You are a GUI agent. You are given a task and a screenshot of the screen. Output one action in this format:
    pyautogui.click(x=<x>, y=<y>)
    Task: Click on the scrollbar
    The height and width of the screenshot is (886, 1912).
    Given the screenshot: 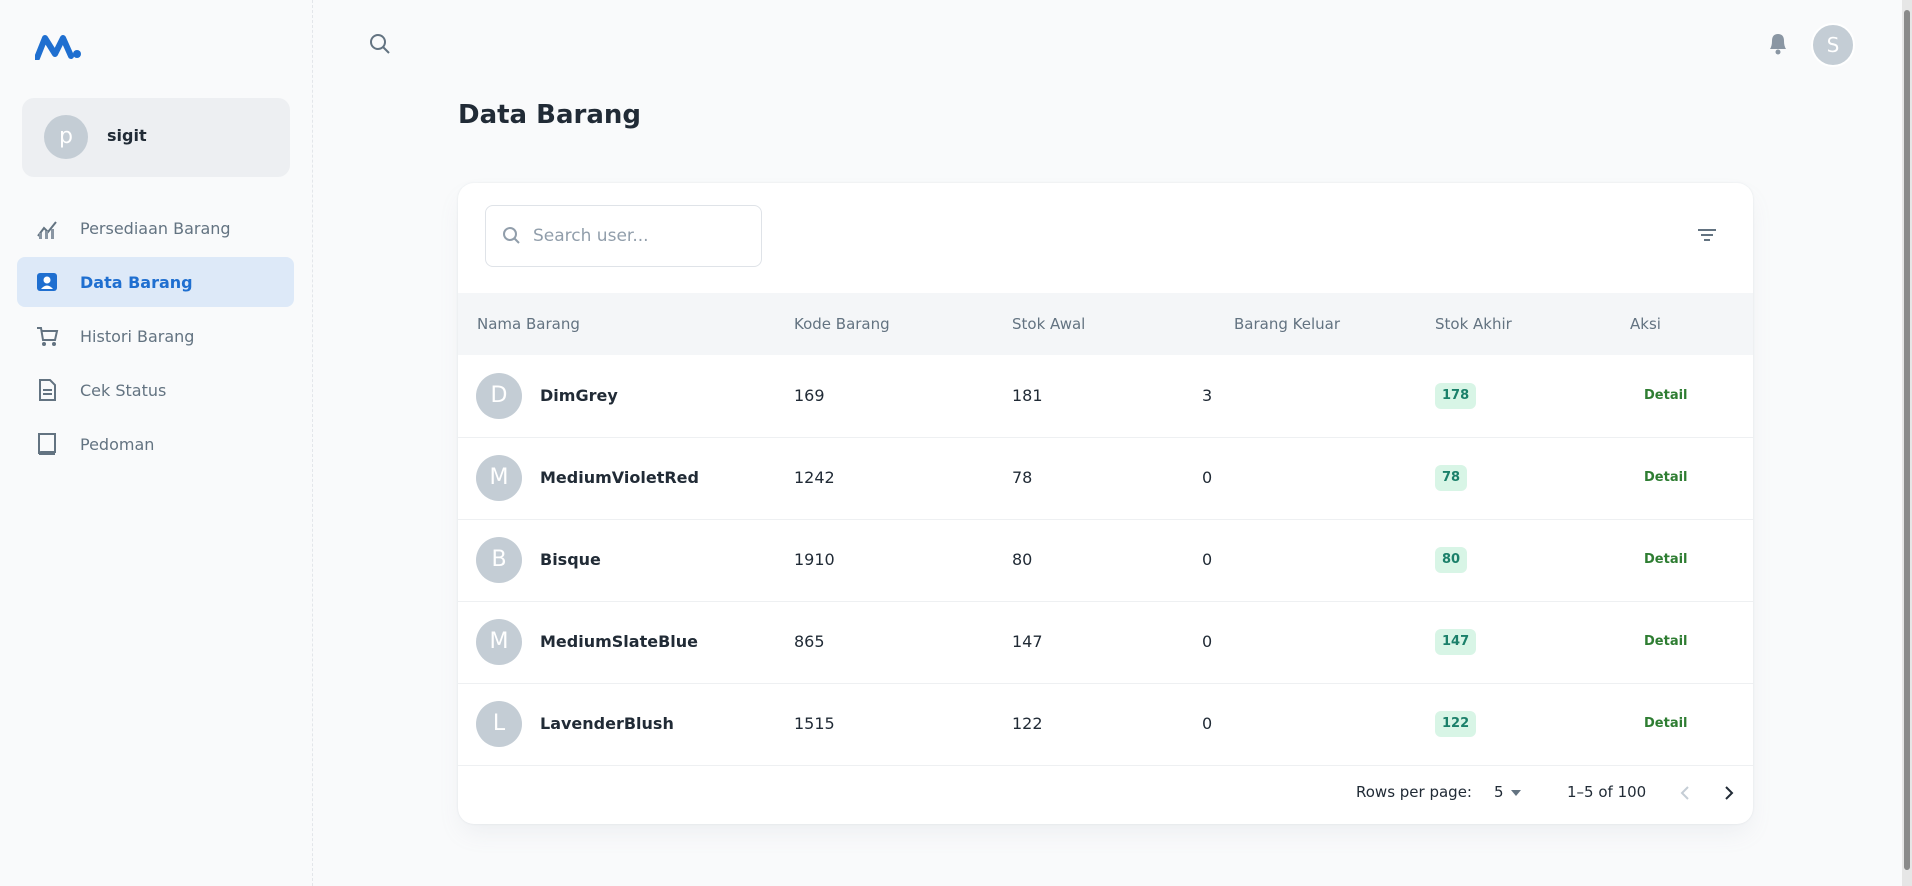 What is the action you would take?
    pyautogui.click(x=1907, y=443)
    